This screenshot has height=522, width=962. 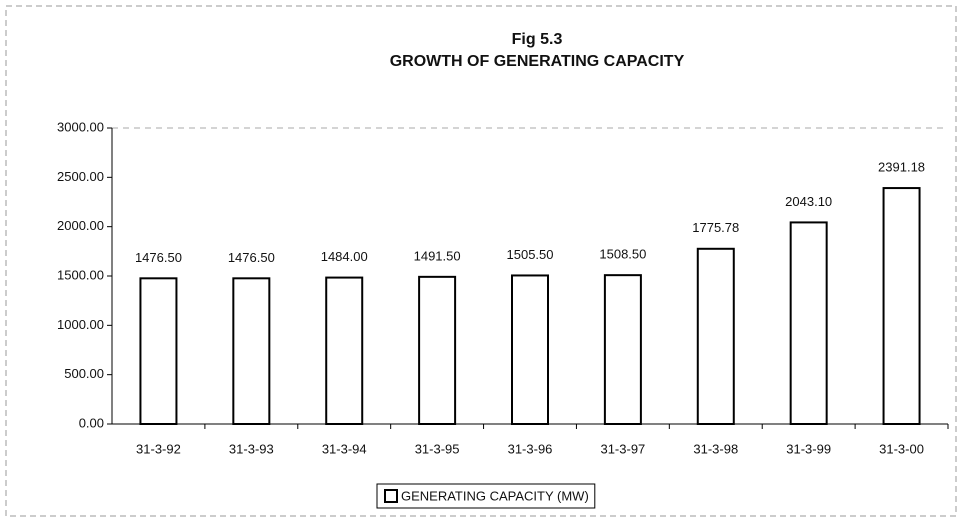 I want to click on legend-box, so click(x=486, y=496).